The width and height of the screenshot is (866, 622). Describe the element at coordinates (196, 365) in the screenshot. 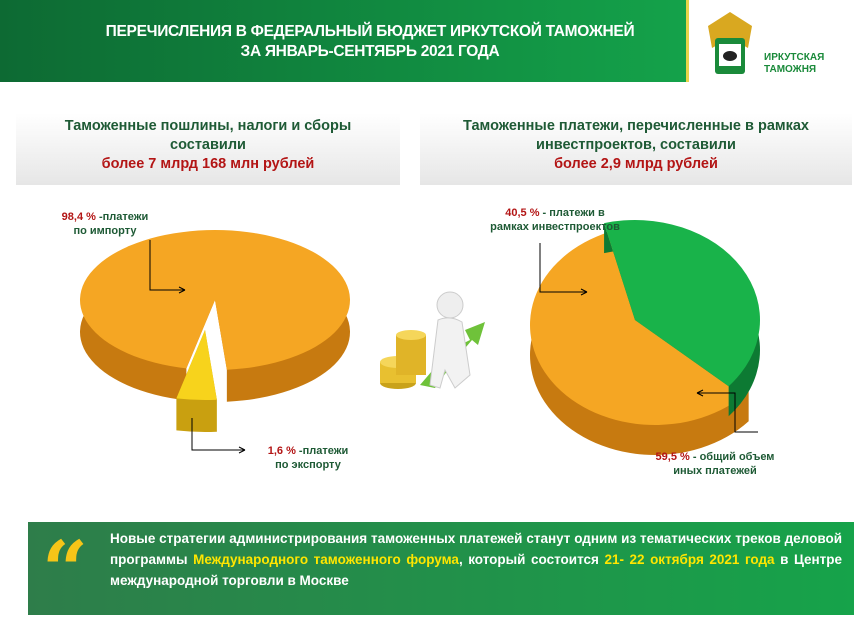

I see `slice-export` at that location.